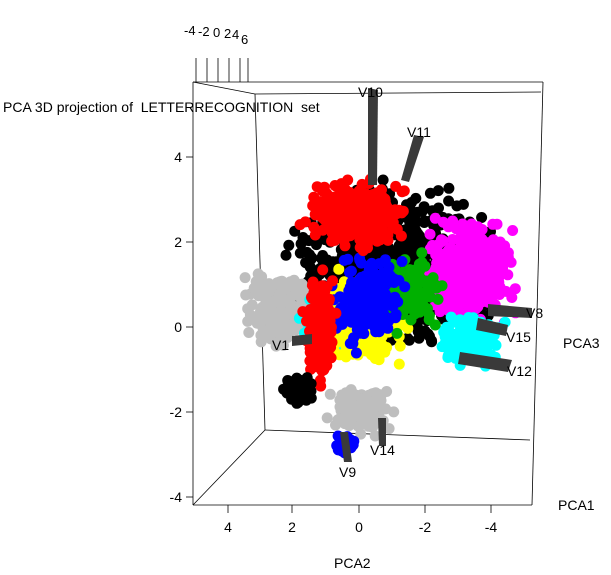  I want to click on pca1-tick-label: 0, so click(216, 32).